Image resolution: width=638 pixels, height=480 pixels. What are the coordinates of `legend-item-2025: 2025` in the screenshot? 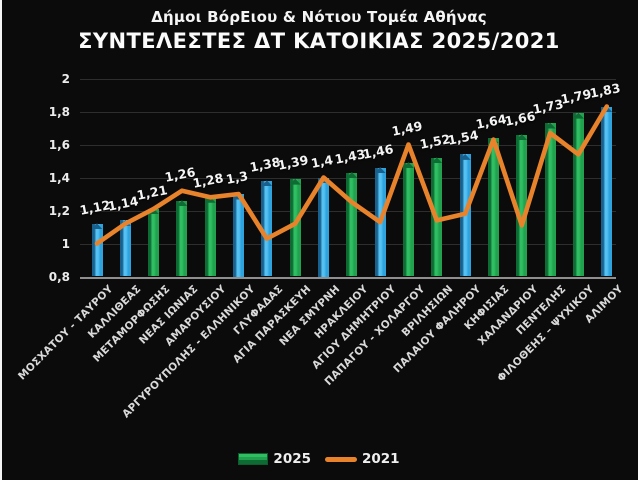 It's located at (274, 459).